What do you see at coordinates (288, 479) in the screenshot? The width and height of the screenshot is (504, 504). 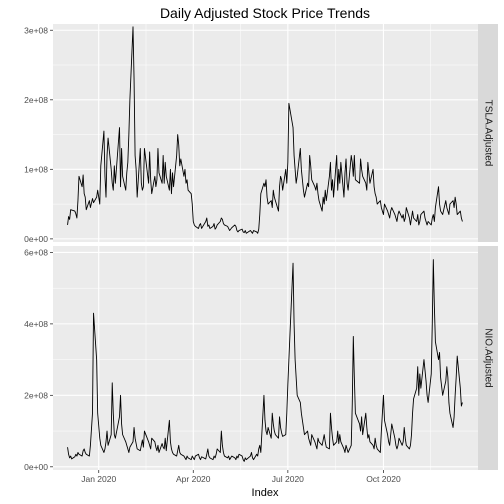 I see `x-tick-label: Jul 2020` at bounding box center [288, 479].